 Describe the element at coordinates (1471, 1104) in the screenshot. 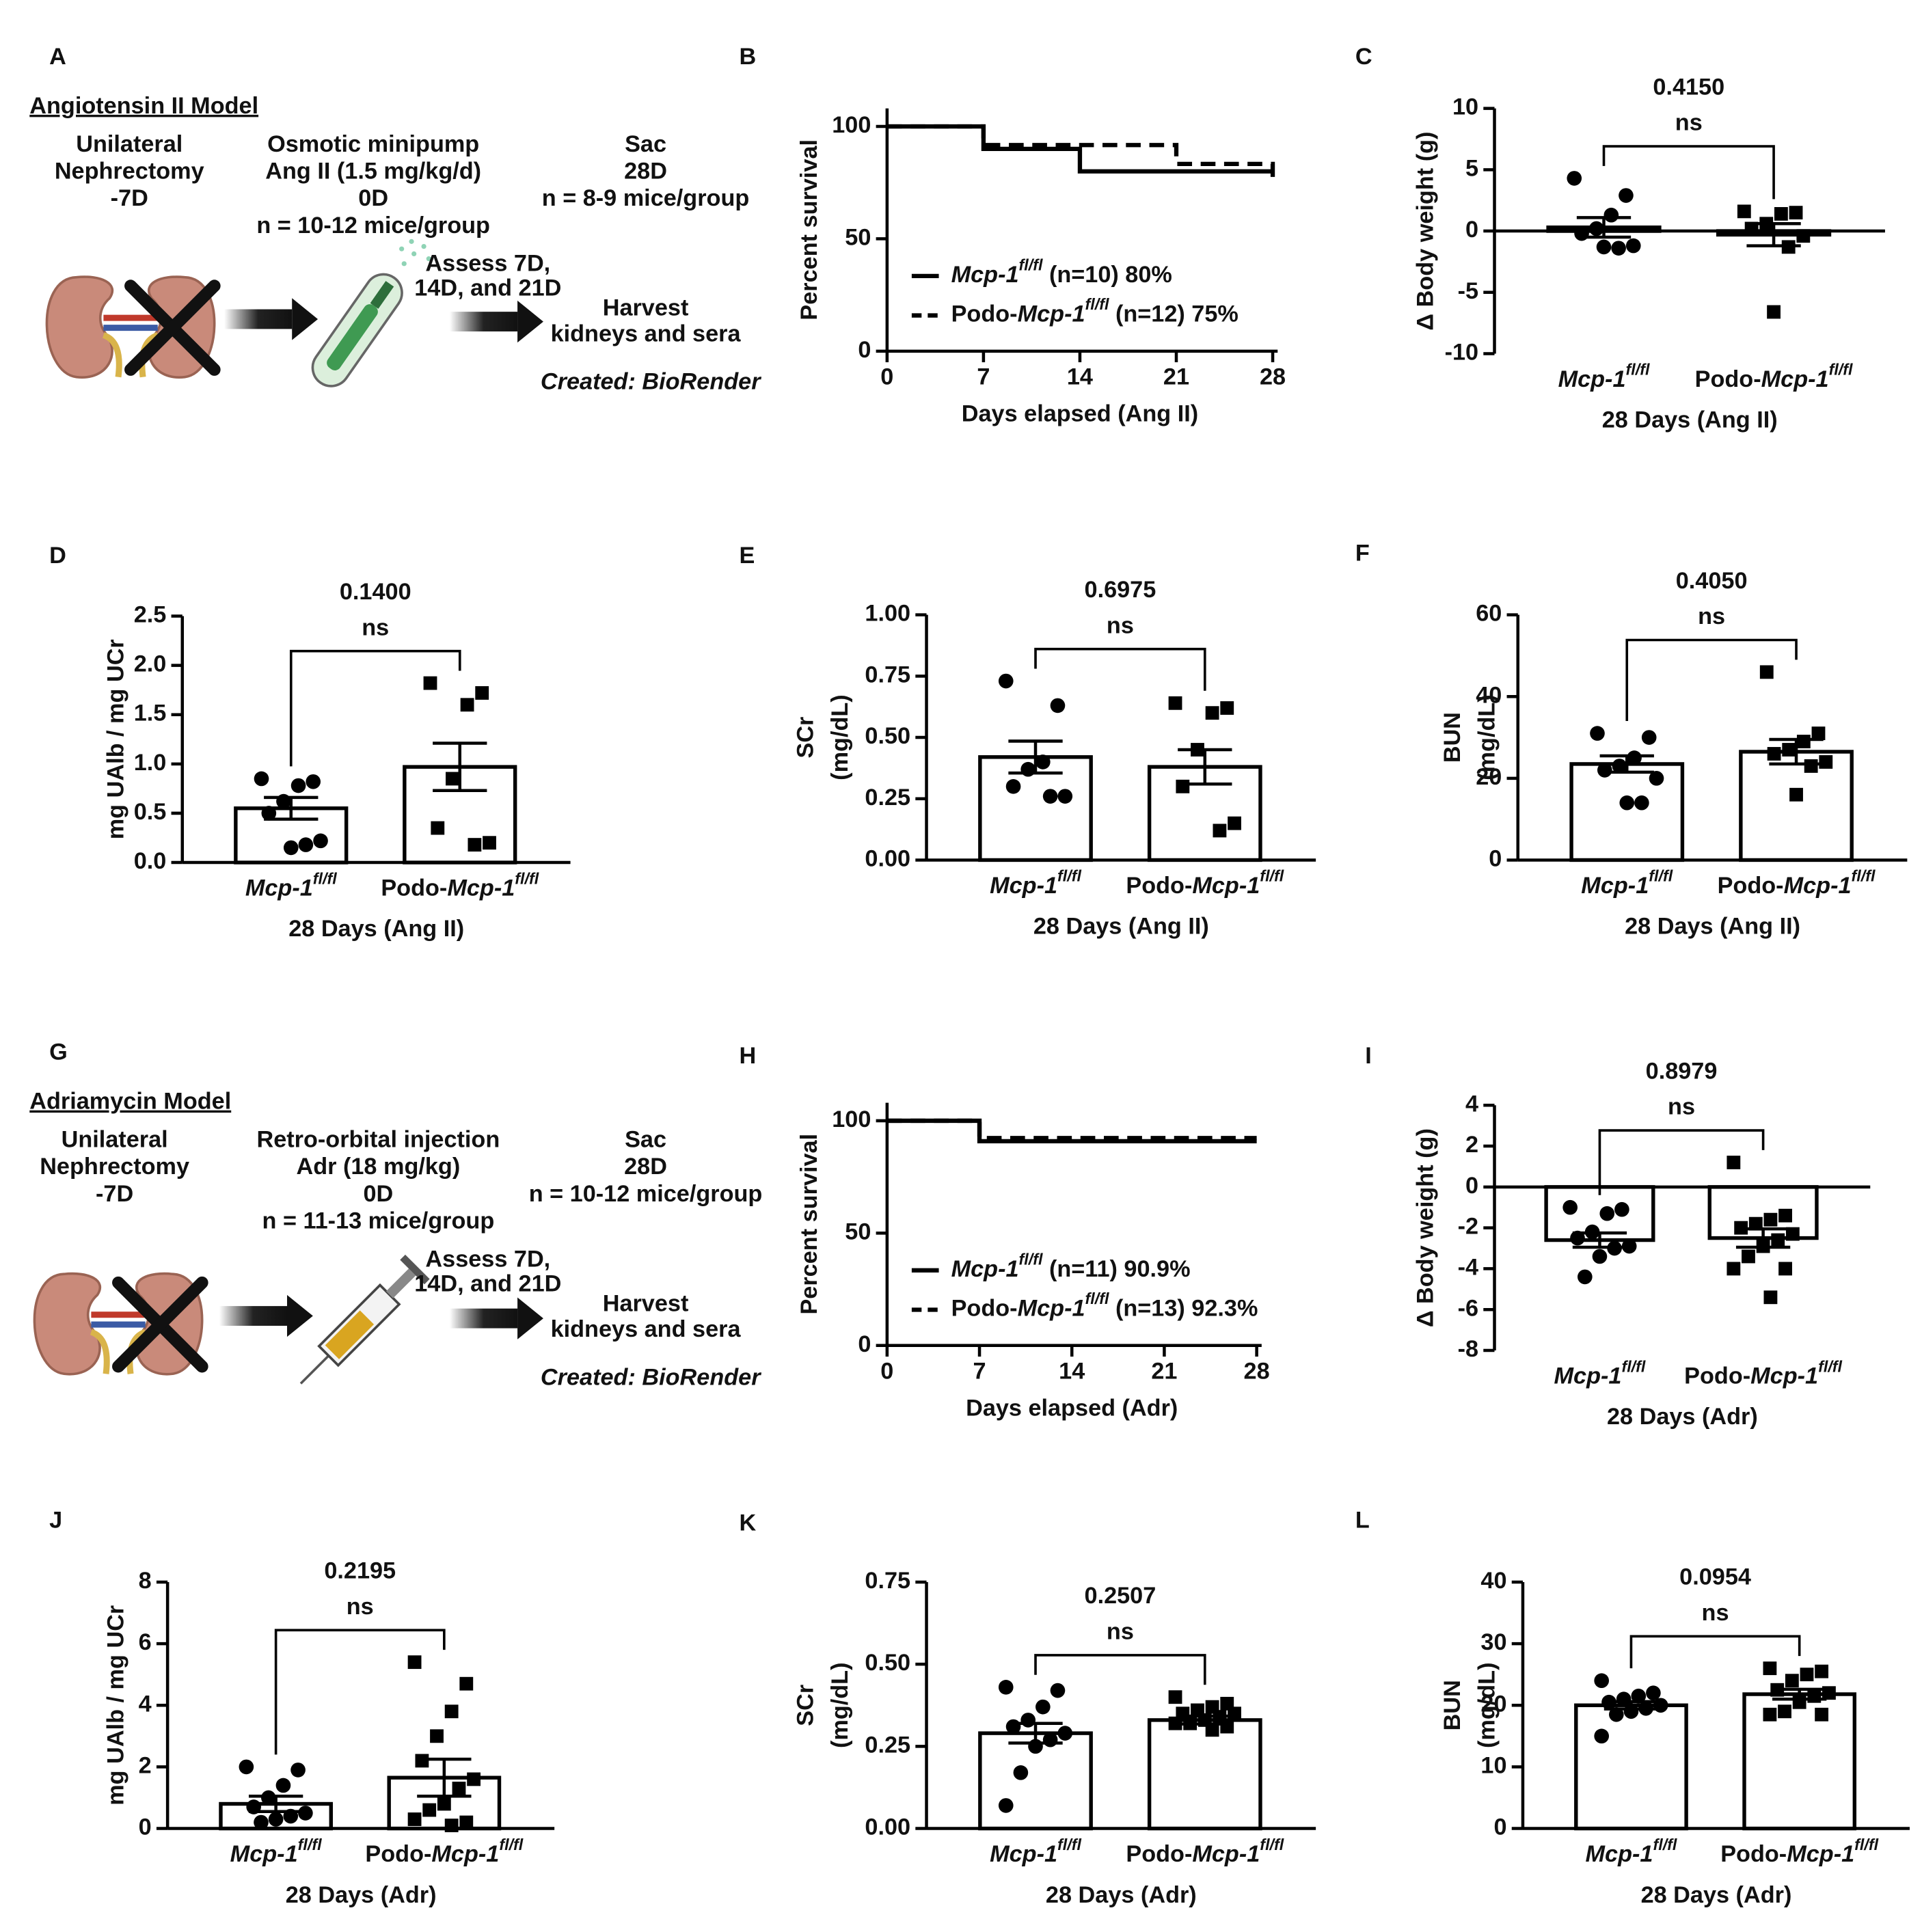

I see `y-tick-label: 4` at that location.